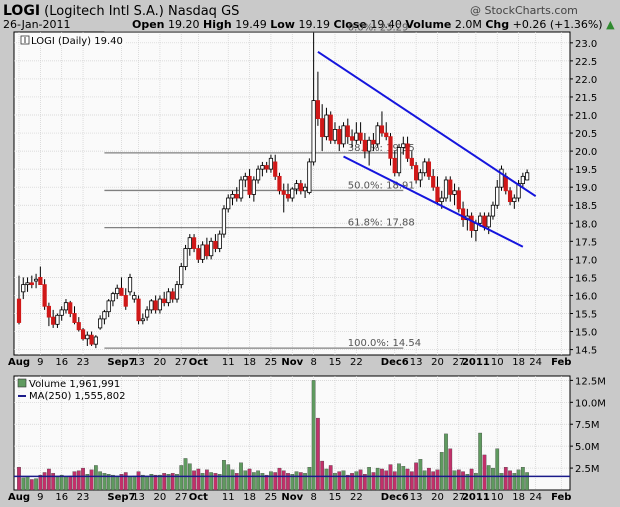 This screenshot has height=507, width=620. I want to click on price-legend-box, so click(73, 40).